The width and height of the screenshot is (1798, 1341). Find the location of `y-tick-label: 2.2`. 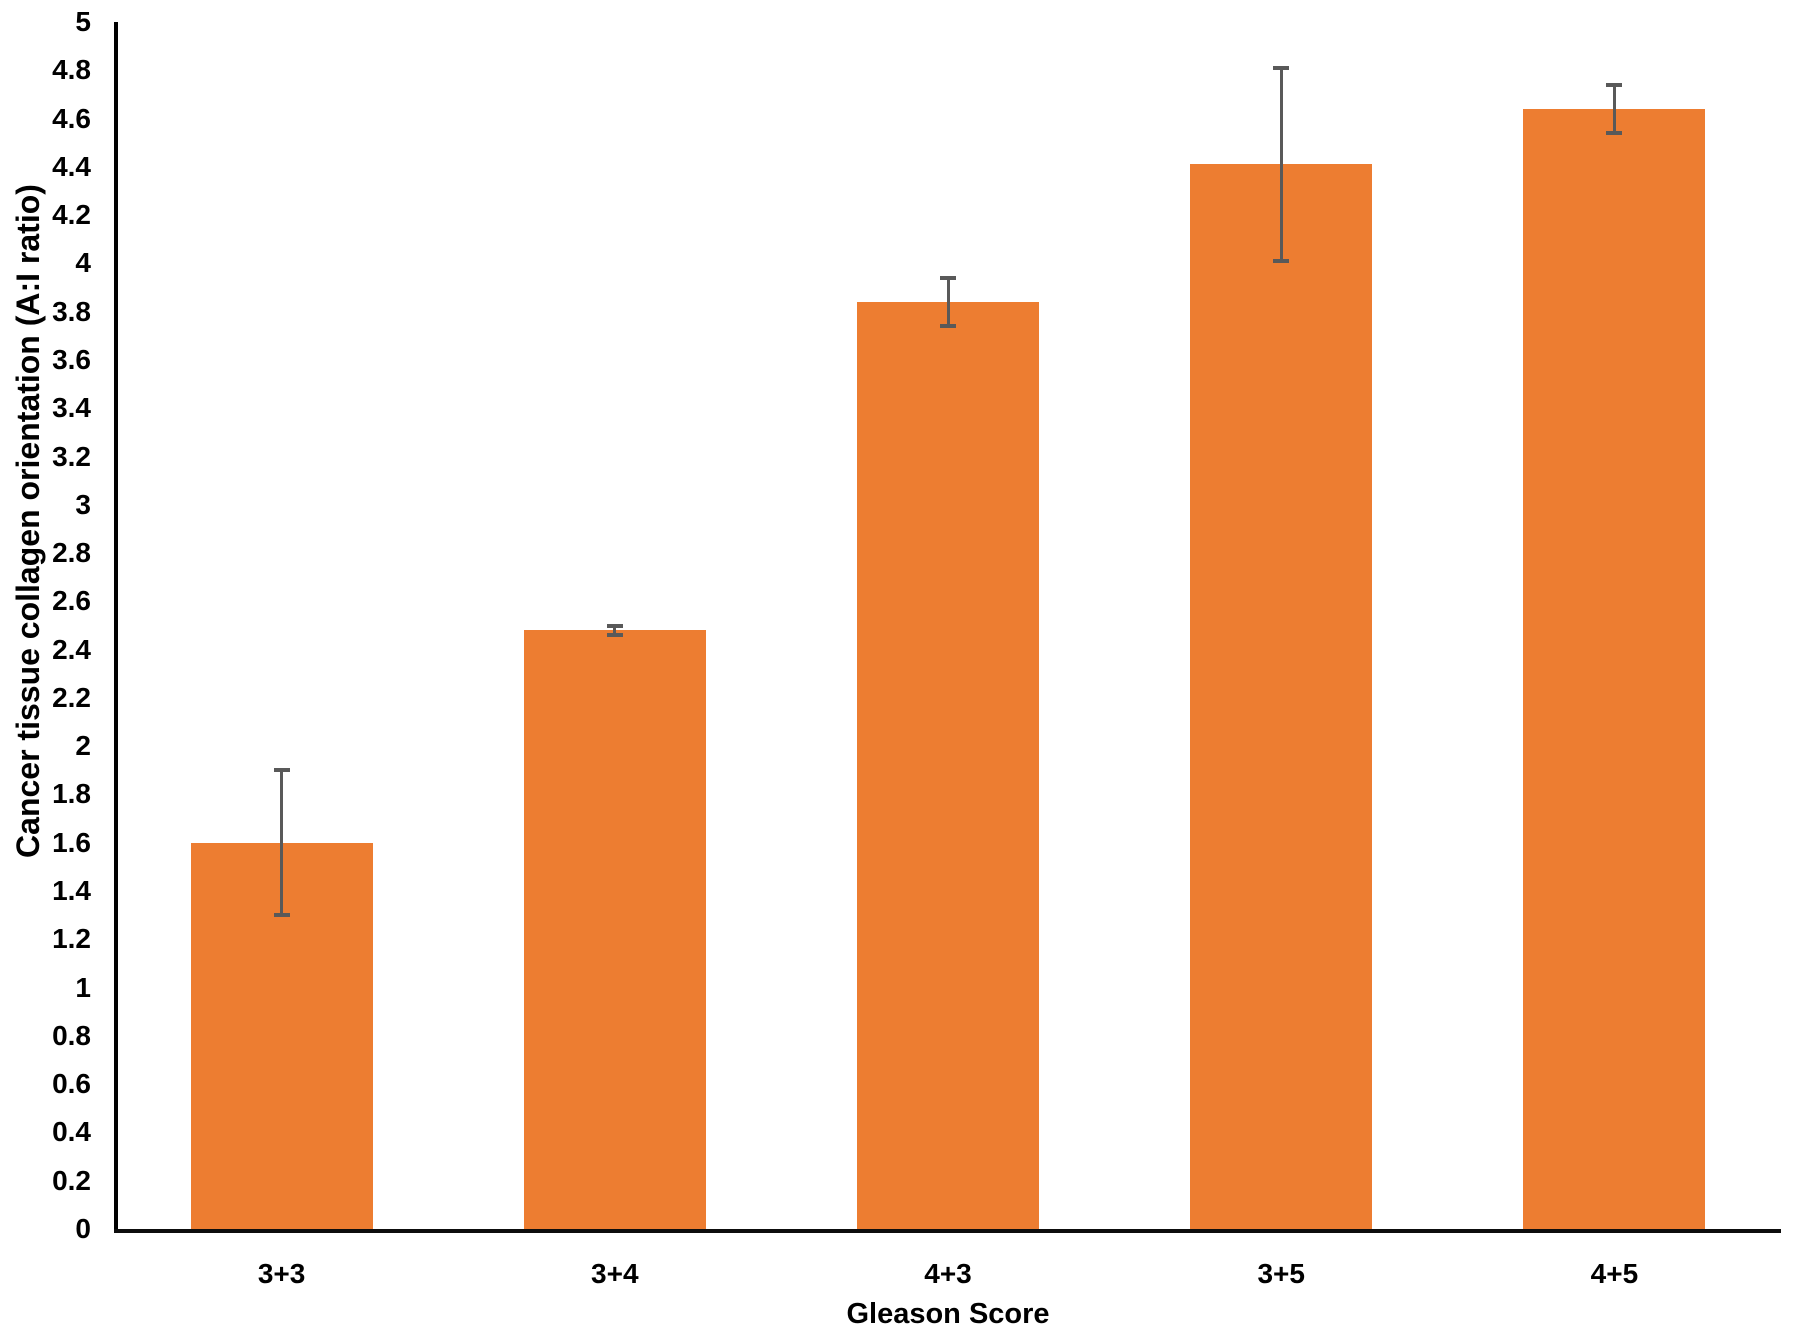

y-tick-label: 2.2 is located at coordinates (71, 697).